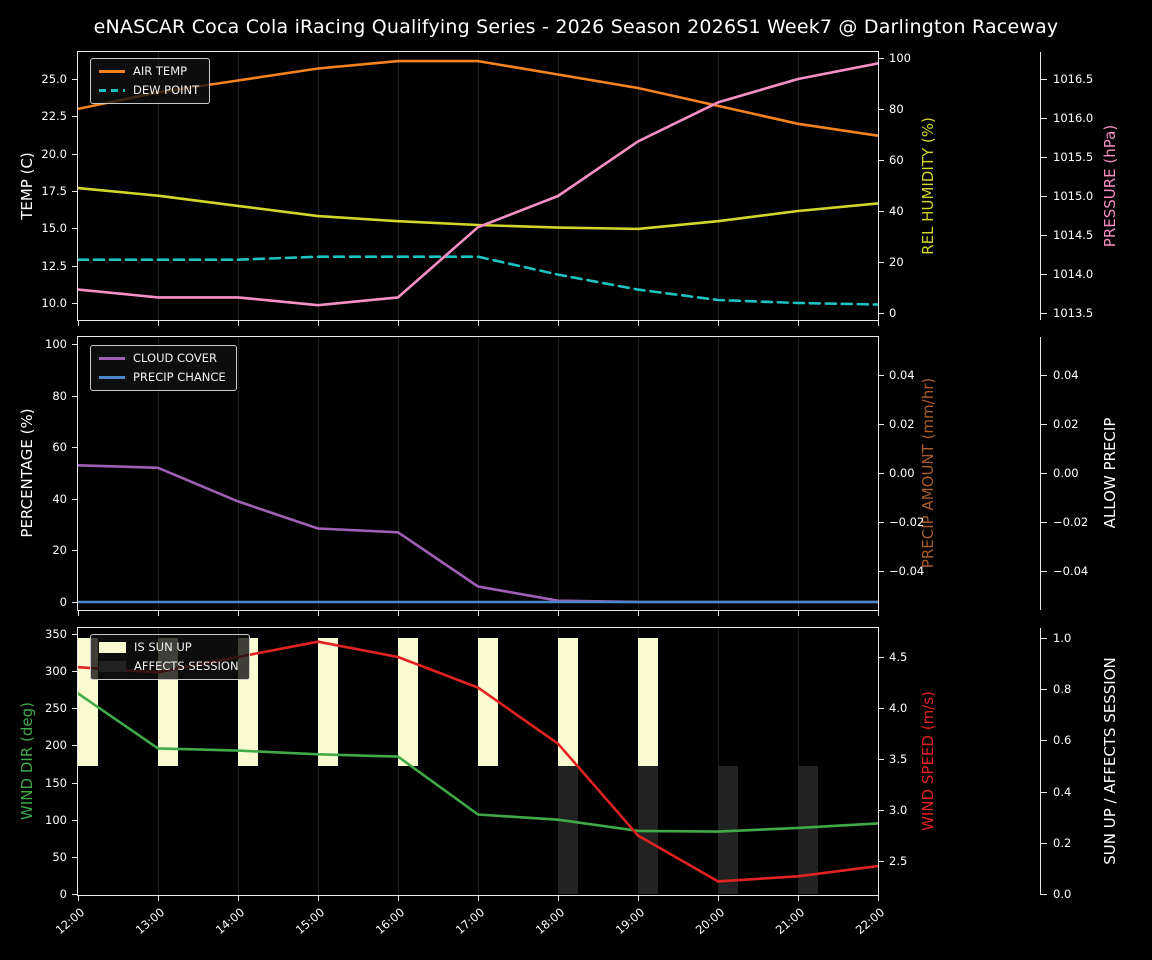 The width and height of the screenshot is (1152, 960). Describe the element at coordinates (59, 395) in the screenshot. I see `y-tick-label: 80` at that location.